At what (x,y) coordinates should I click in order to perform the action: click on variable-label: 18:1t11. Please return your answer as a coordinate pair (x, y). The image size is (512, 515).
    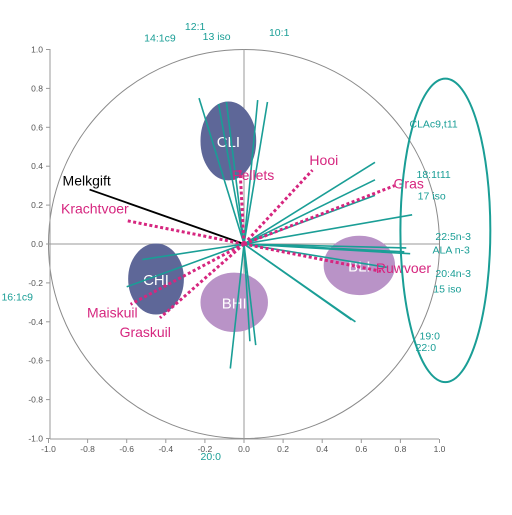
    Looking at the image, I should click on (434, 175).